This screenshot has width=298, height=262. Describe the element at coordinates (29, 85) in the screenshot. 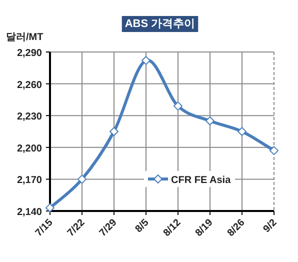

I see `y-tick-label: 2,260` at that location.